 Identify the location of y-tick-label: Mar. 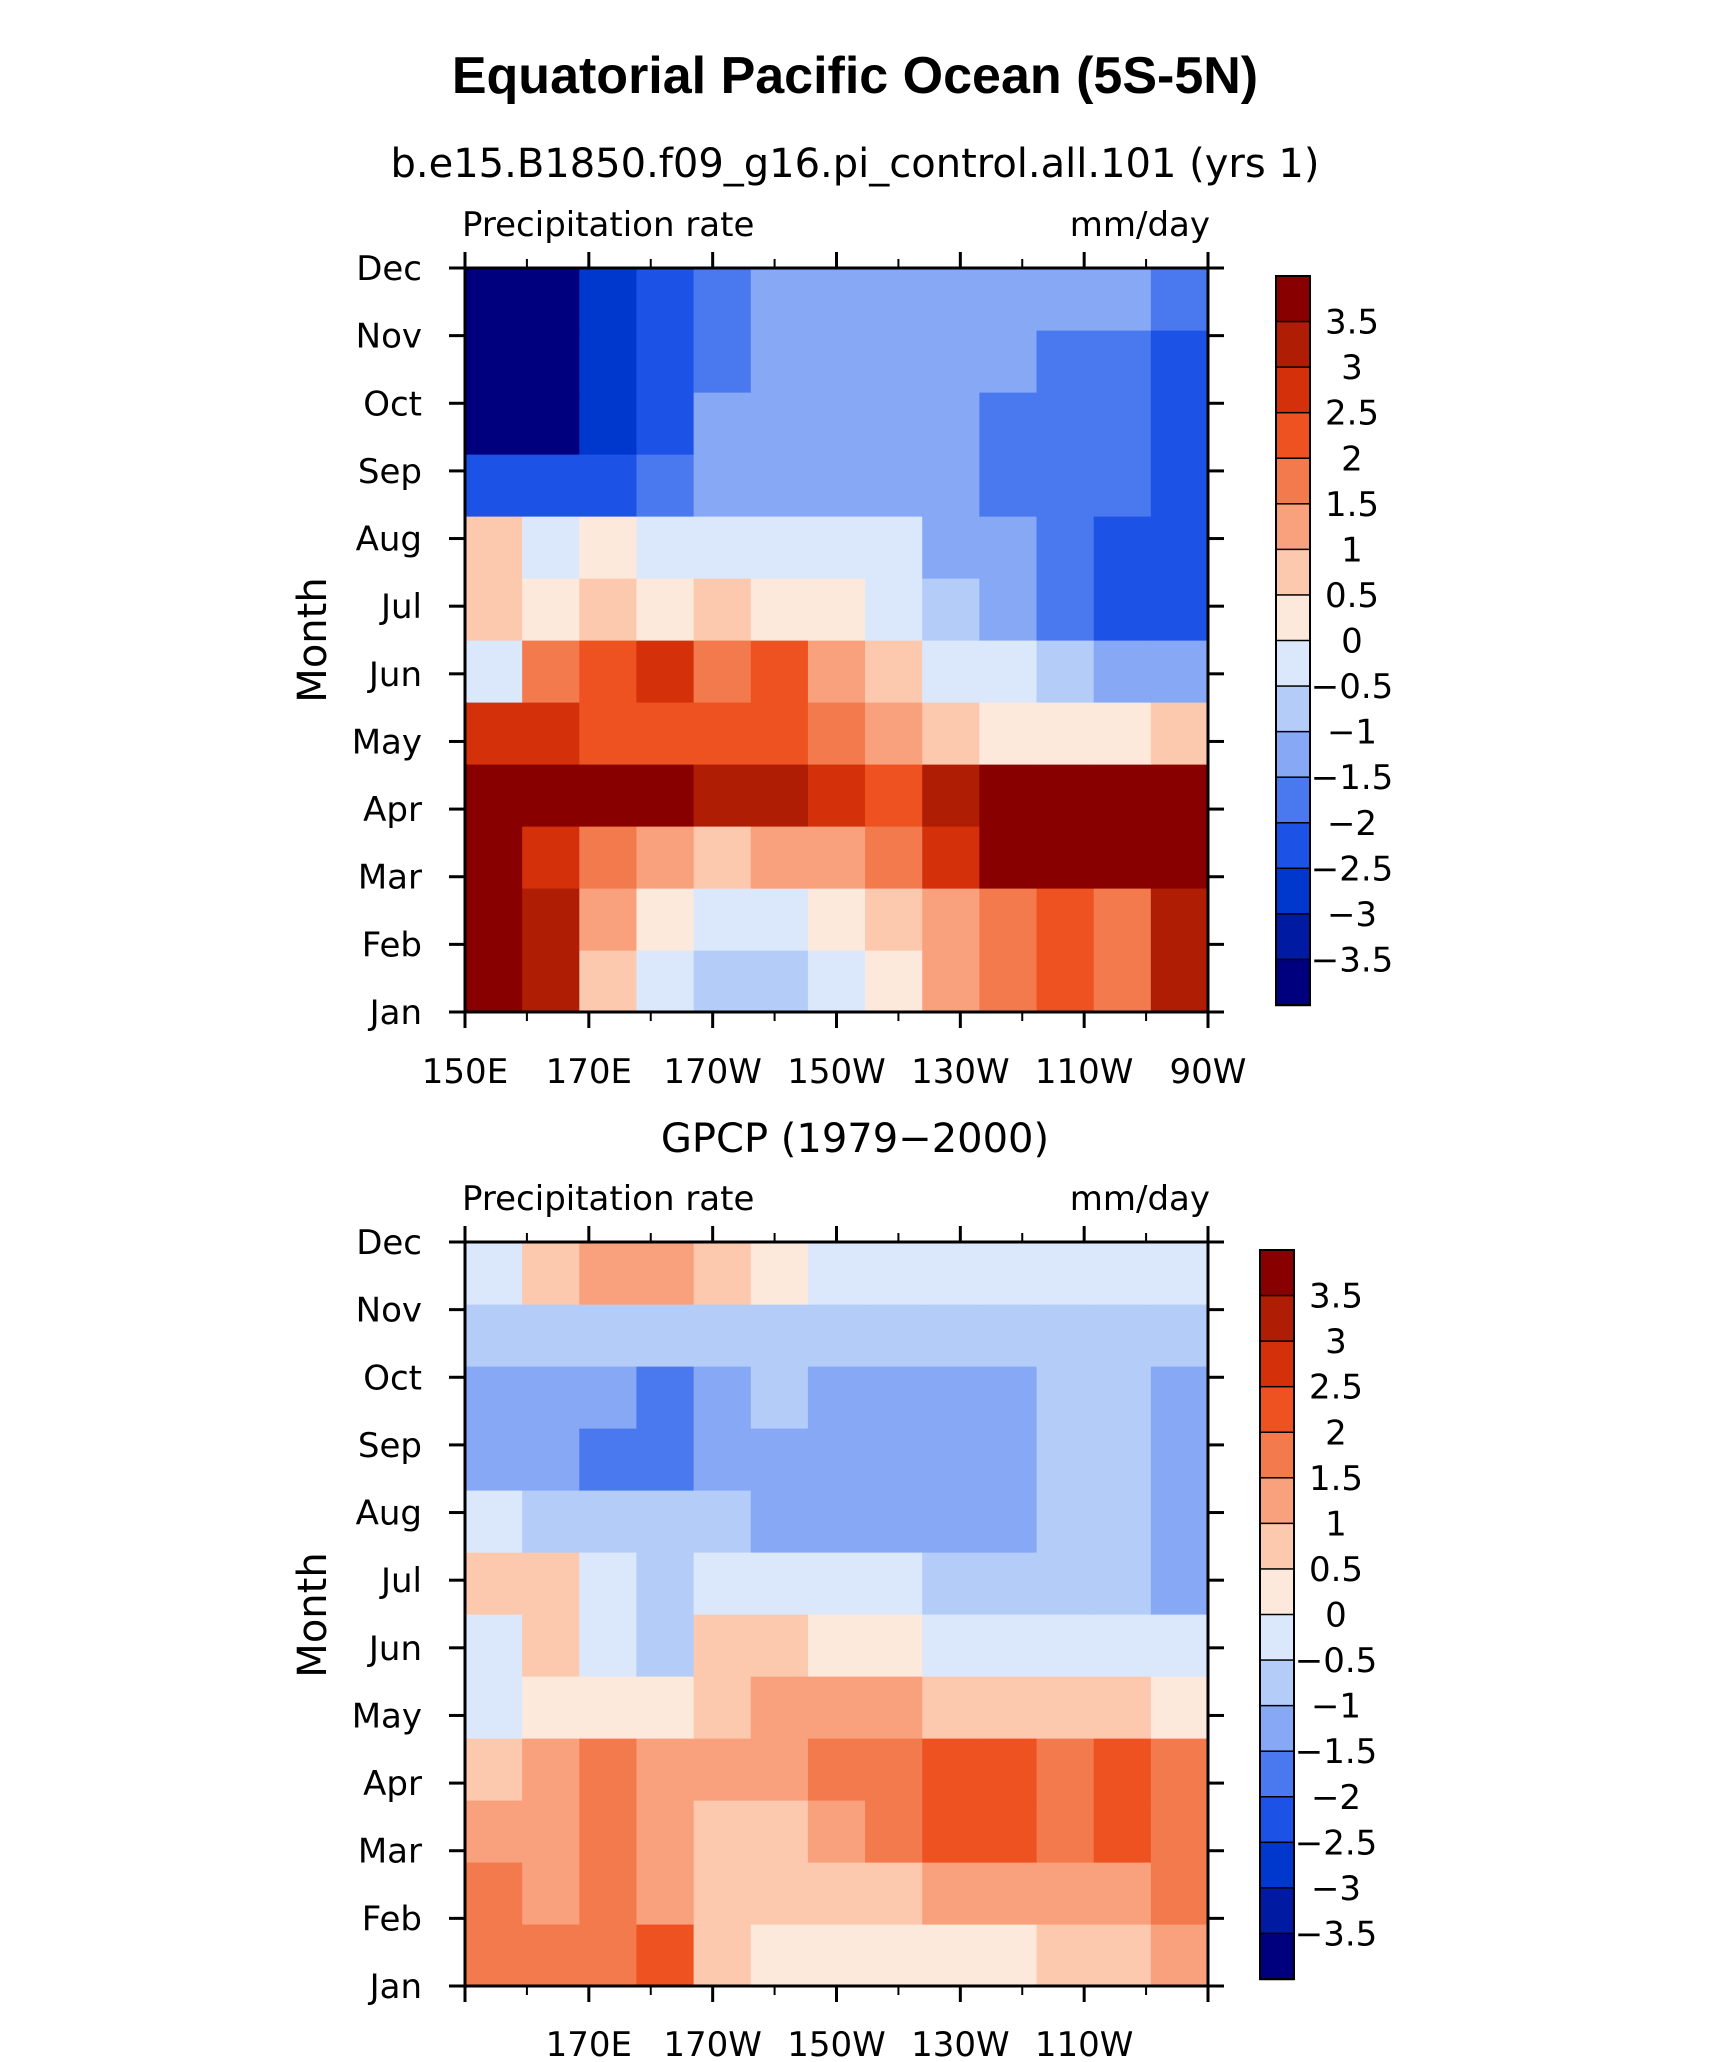
(390, 1852).